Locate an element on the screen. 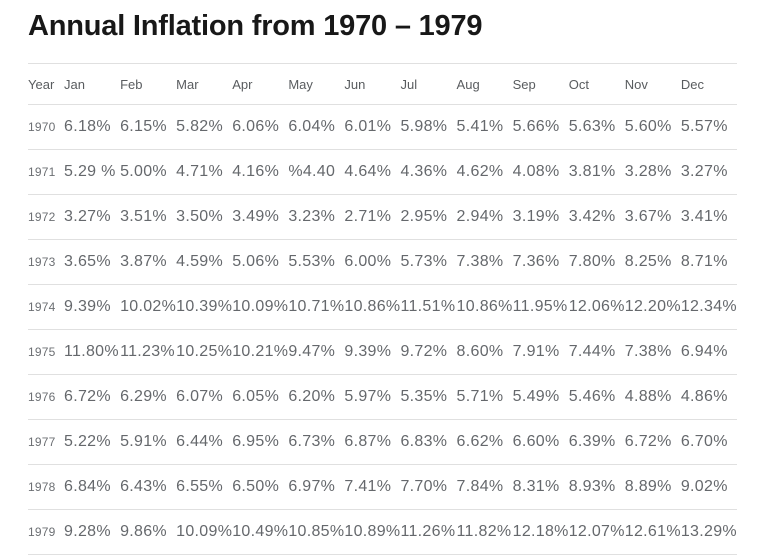 The width and height of the screenshot is (765, 557). value-cell: 5.73% is located at coordinates (428, 262).